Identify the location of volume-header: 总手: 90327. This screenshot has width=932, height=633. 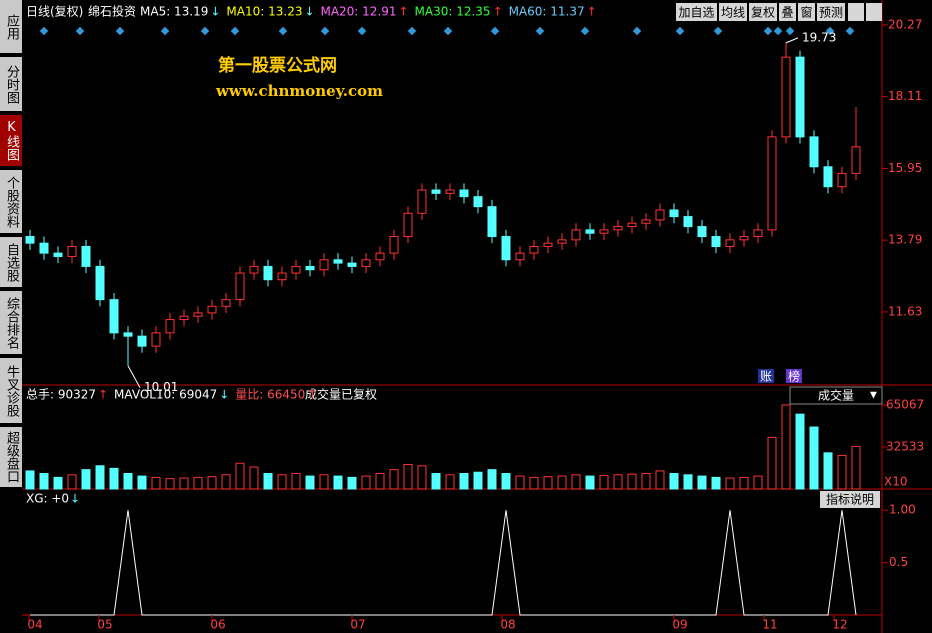
(61, 395).